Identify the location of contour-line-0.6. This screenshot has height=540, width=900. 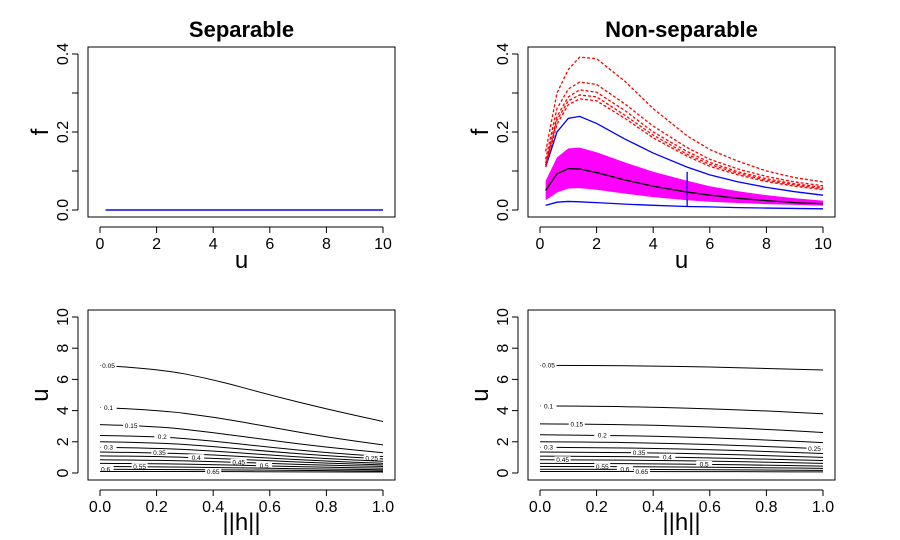
(241, 470).